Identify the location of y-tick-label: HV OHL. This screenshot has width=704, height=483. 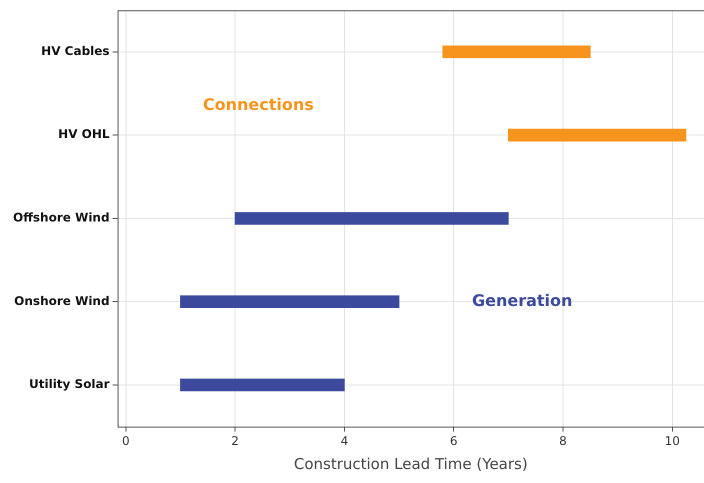
(84, 134).